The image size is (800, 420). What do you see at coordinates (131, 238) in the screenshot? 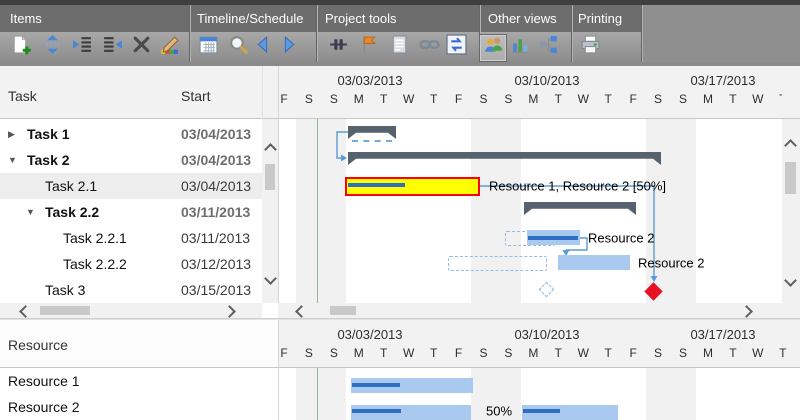
I see `task-row: Task 2.2.1 03/11/2013` at bounding box center [131, 238].